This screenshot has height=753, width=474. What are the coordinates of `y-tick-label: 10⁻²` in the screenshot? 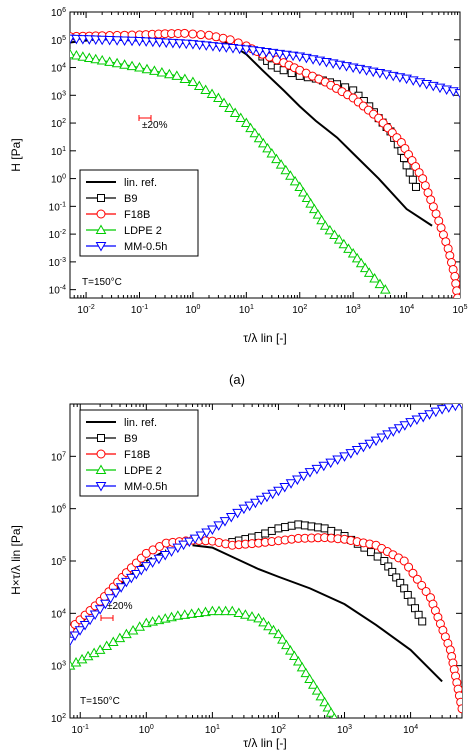 It's located at (57, 235).